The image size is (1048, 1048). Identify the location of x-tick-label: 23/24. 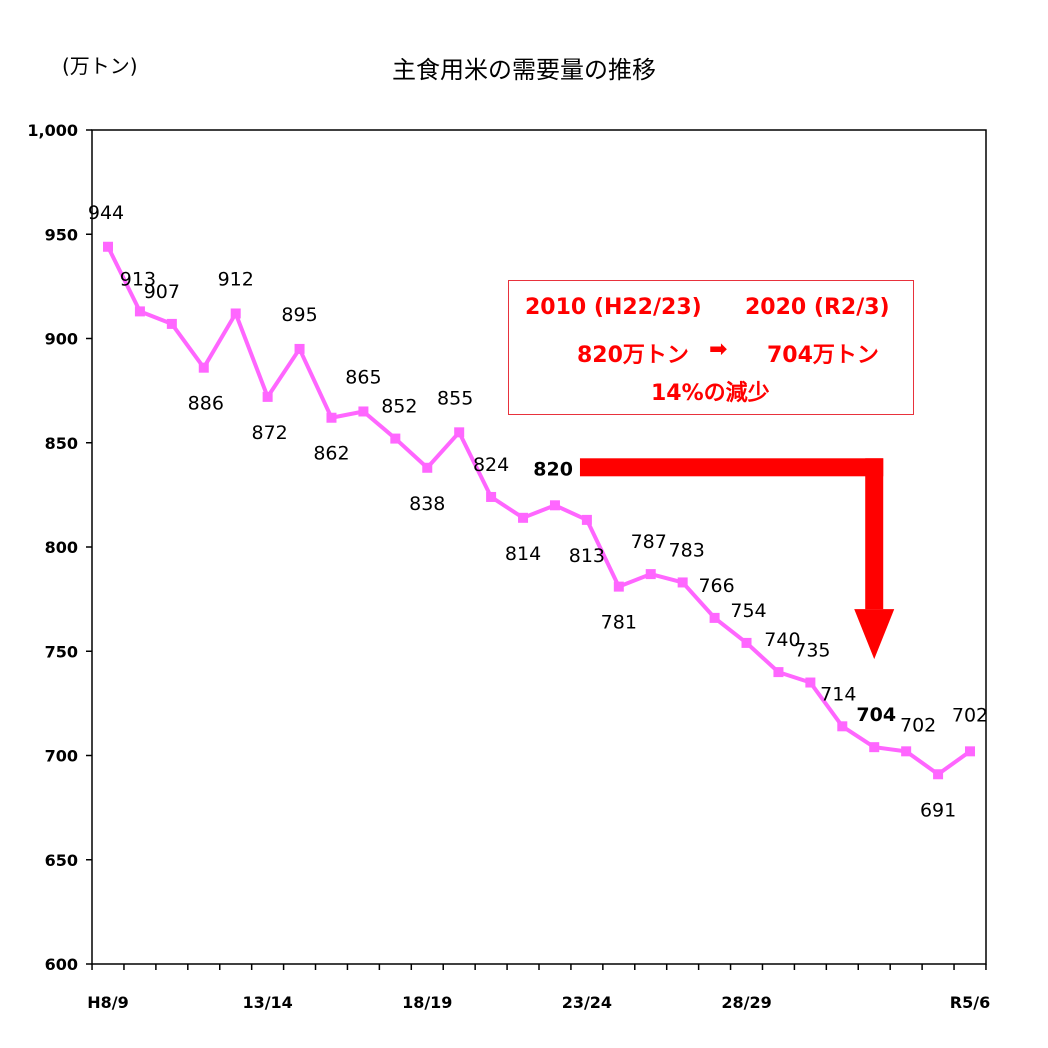
(587, 1002).